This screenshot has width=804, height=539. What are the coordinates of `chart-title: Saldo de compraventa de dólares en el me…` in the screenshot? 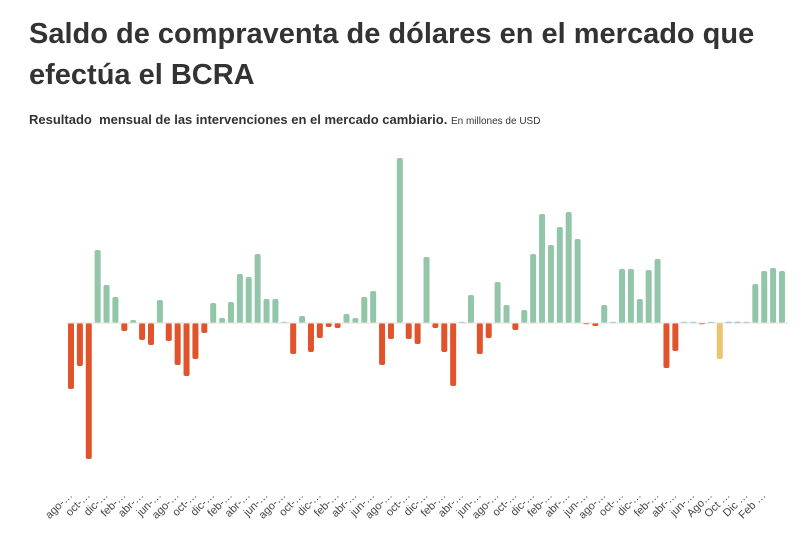 It's located at (392, 54).